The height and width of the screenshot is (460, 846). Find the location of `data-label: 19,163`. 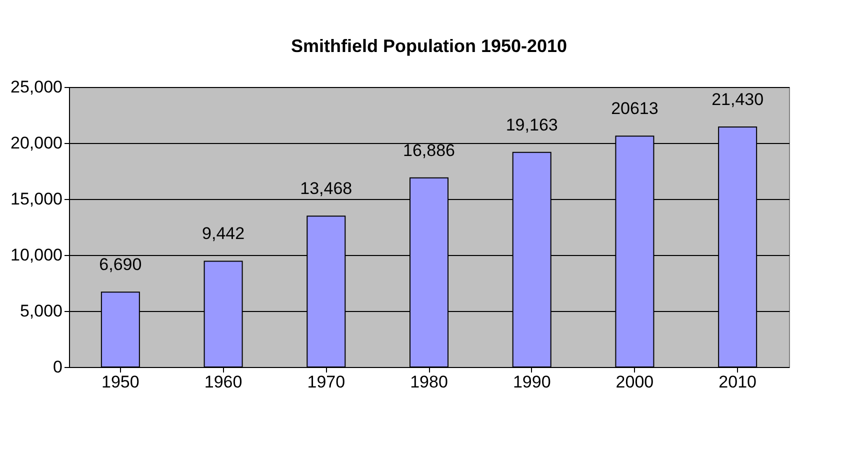

data-label: 19,163 is located at coordinates (532, 124).